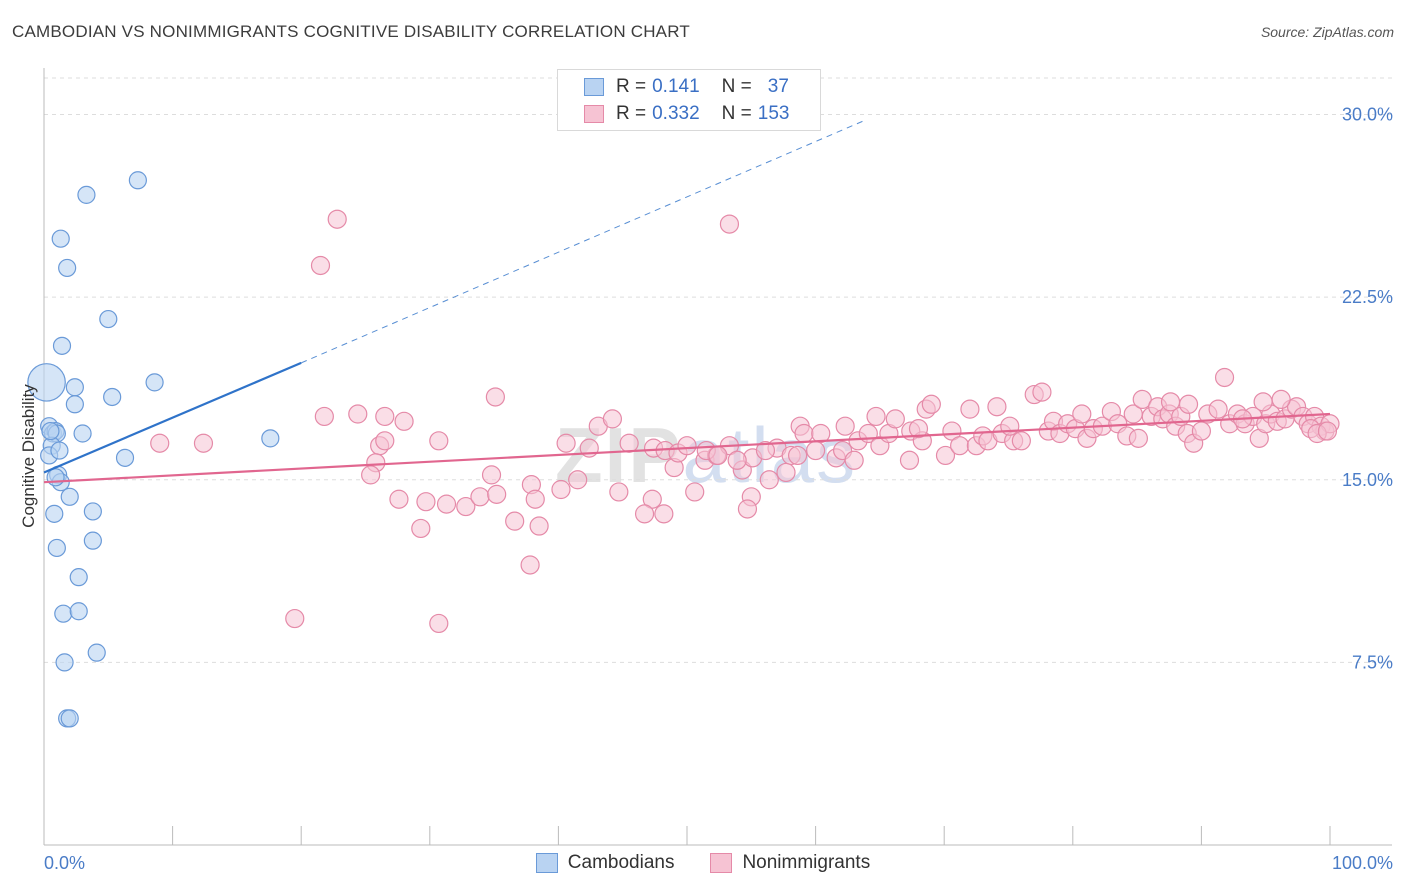 This screenshot has width=1406, height=892. I want to click on cambodians-trend-extension, so click(584, 241).